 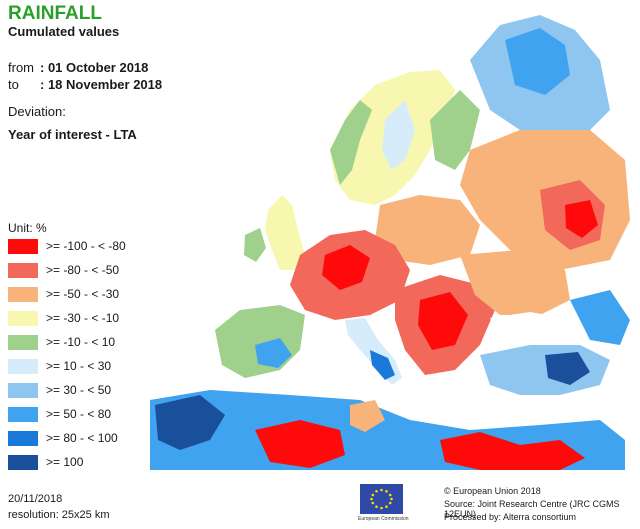 What do you see at coordinates (510, 517) in the screenshot?
I see `processed-by-text: Processed by: Alterra consortium` at bounding box center [510, 517].